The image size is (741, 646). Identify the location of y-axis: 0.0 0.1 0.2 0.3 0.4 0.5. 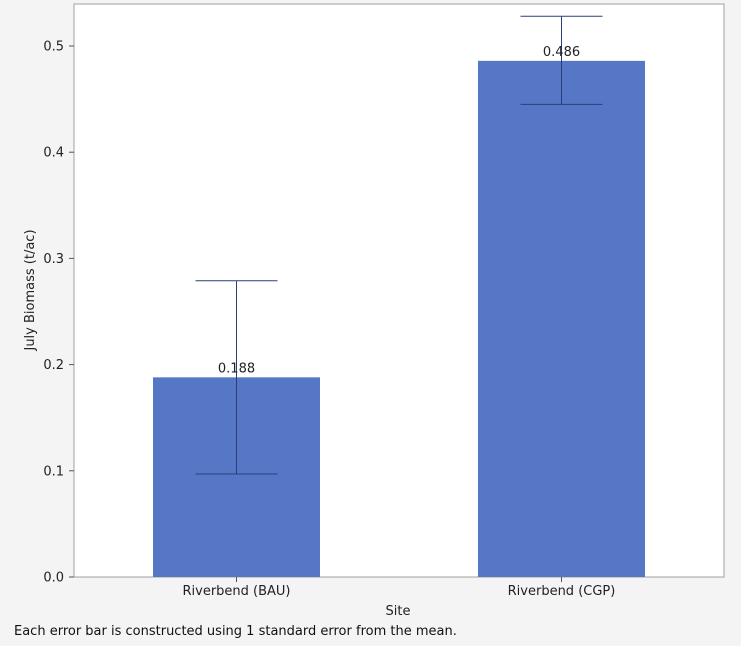
(58, 313).